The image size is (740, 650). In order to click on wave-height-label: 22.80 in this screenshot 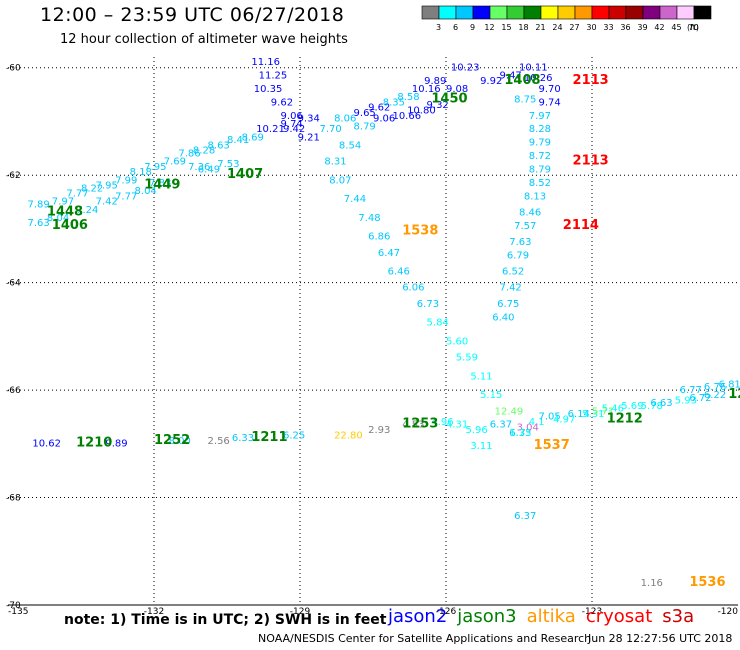, I will do `click(348, 435)`.